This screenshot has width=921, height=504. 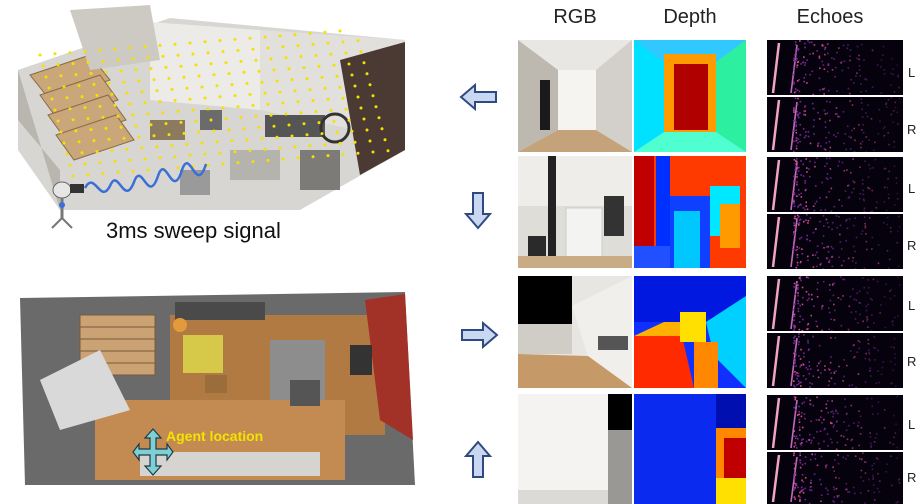 What do you see at coordinates (478, 210) in the screenshot?
I see `action-down-arrow` at bounding box center [478, 210].